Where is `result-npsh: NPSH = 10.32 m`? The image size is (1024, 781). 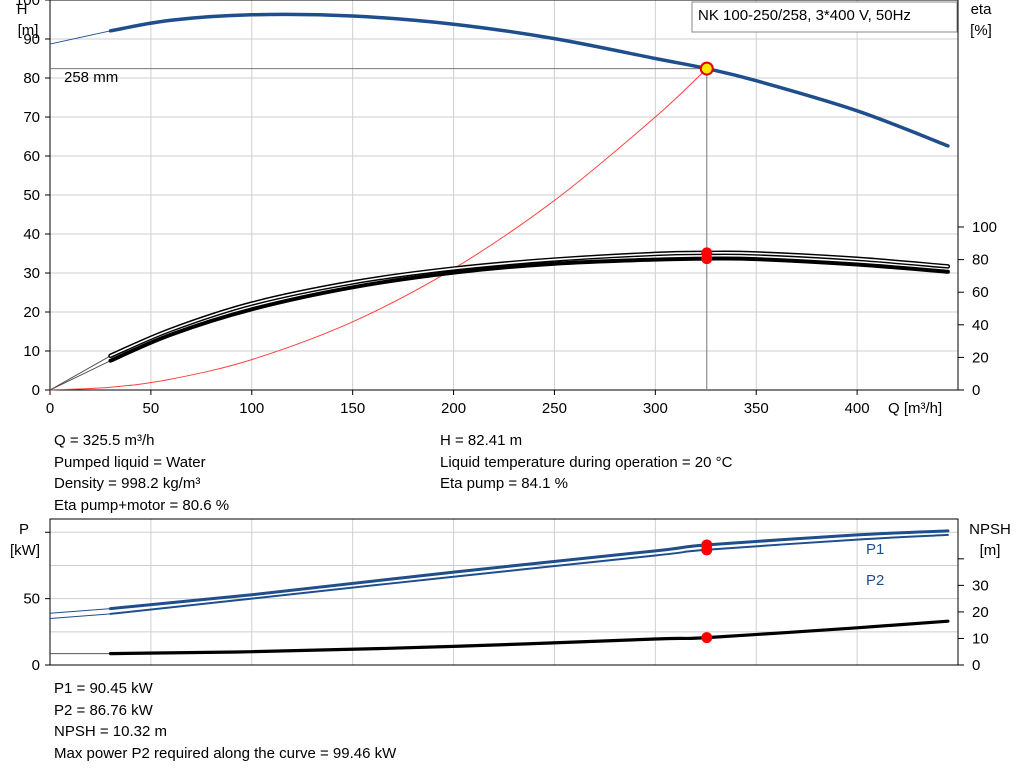
result-npsh: NPSH = 10.32 m is located at coordinates (110, 731).